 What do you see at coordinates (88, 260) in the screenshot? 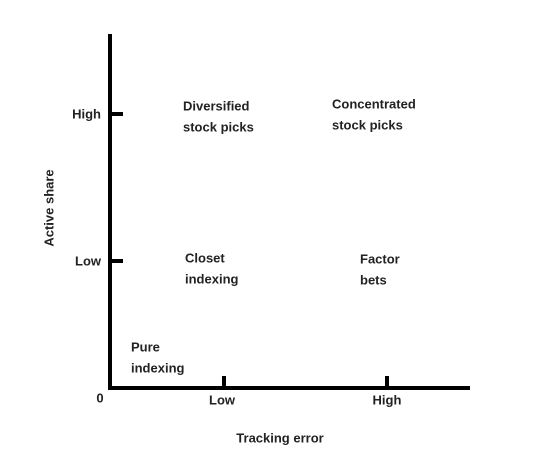
I see `y-tick-label: Low` at bounding box center [88, 260].